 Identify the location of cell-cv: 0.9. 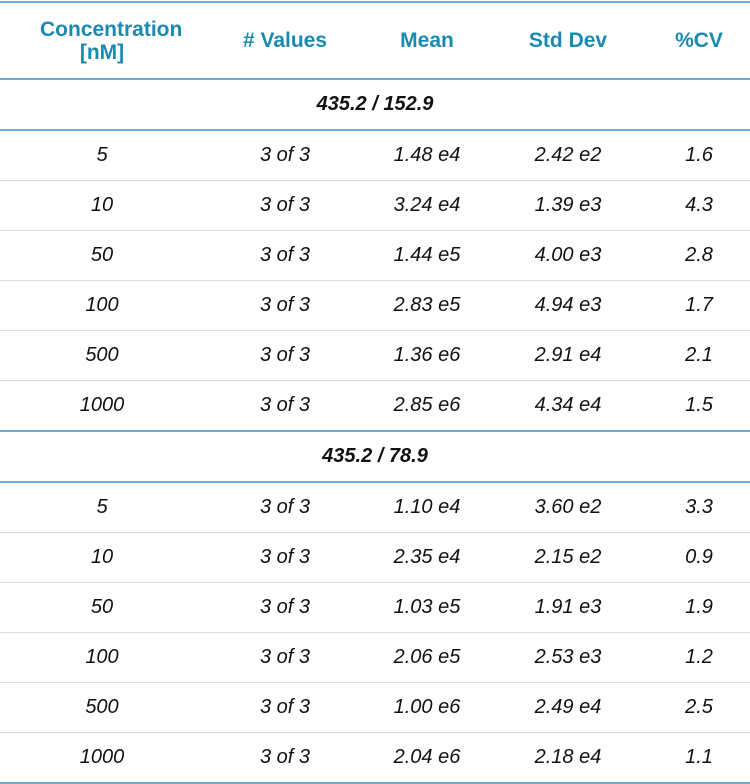
(699, 557).